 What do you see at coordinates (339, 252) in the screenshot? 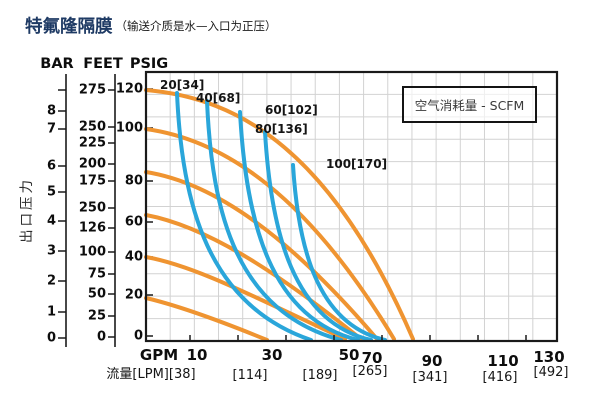
I see `air-curve-100scfm` at bounding box center [339, 252].